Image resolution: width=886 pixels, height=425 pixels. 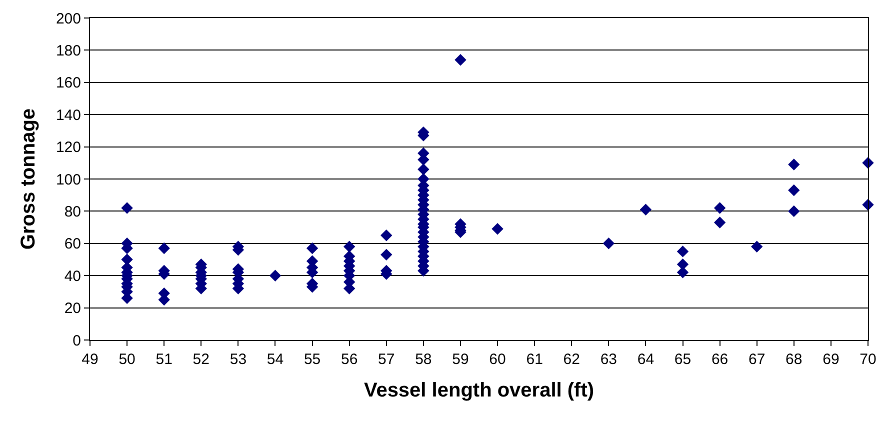 What do you see at coordinates (28, 179) in the screenshot?
I see `y-axis-title: Gross tonnage` at bounding box center [28, 179].